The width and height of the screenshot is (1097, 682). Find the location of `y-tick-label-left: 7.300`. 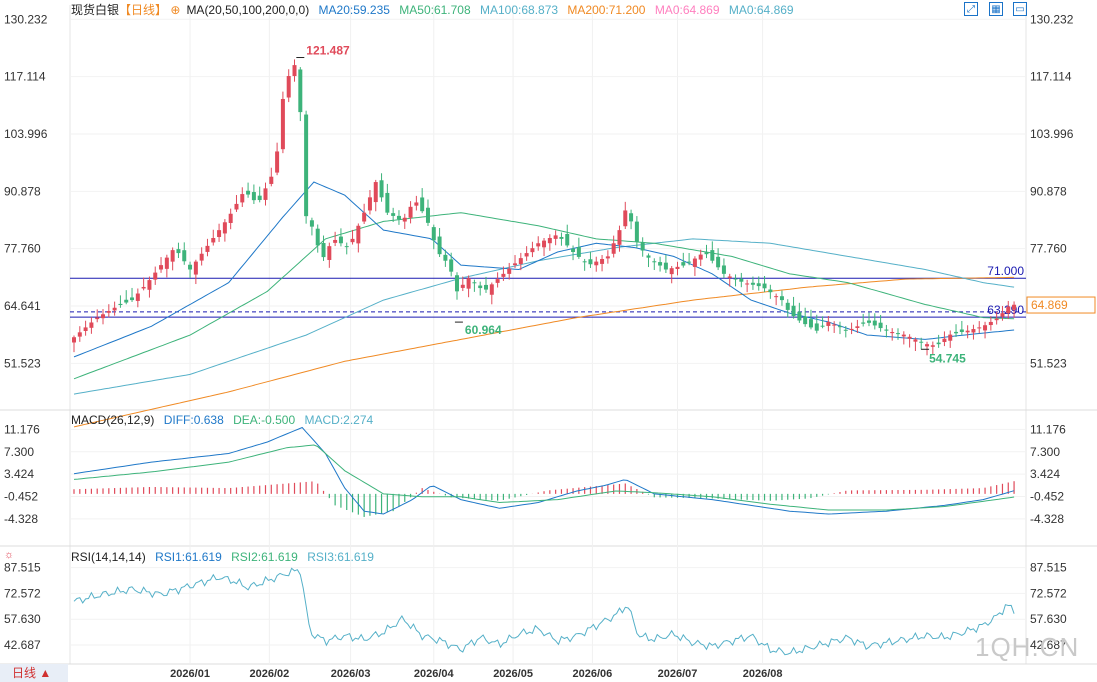

y-tick-label-left: 7.300 is located at coordinates (19, 452).